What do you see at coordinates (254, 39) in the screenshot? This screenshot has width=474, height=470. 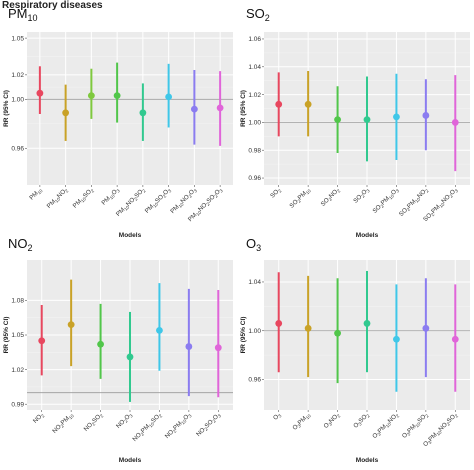 I see `y-tick-label: 1.06` at bounding box center [254, 39].